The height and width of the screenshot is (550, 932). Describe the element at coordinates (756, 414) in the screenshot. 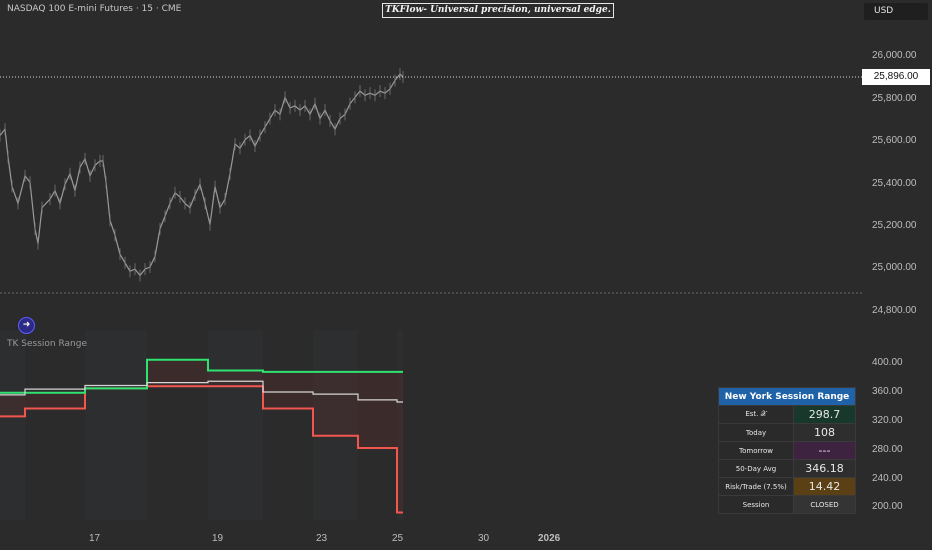

I see `row-label: Est. 𝒳` at that location.